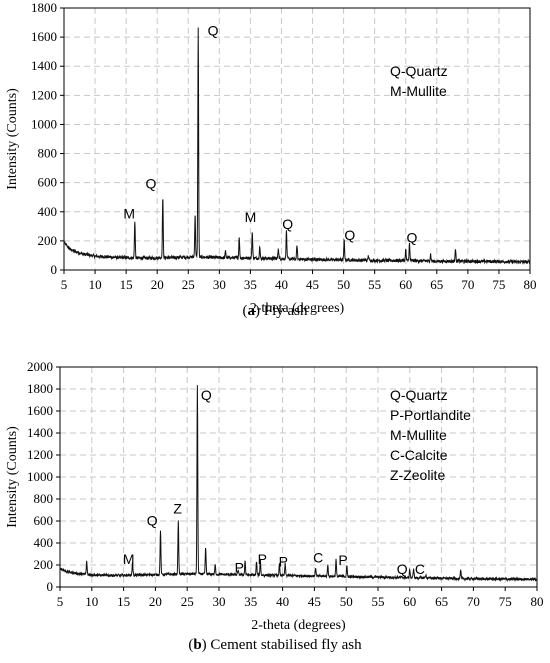 This screenshot has height=663, width=550. I want to click on caption-b-text: Cement stabilised fly ash, so click(286, 645).